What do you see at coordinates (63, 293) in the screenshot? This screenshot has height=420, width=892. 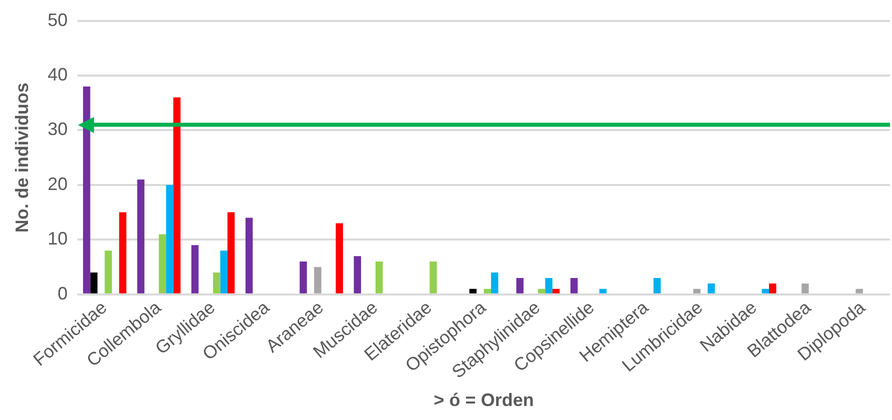 I see `y-tick-label: 0` at bounding box center [63, 293].